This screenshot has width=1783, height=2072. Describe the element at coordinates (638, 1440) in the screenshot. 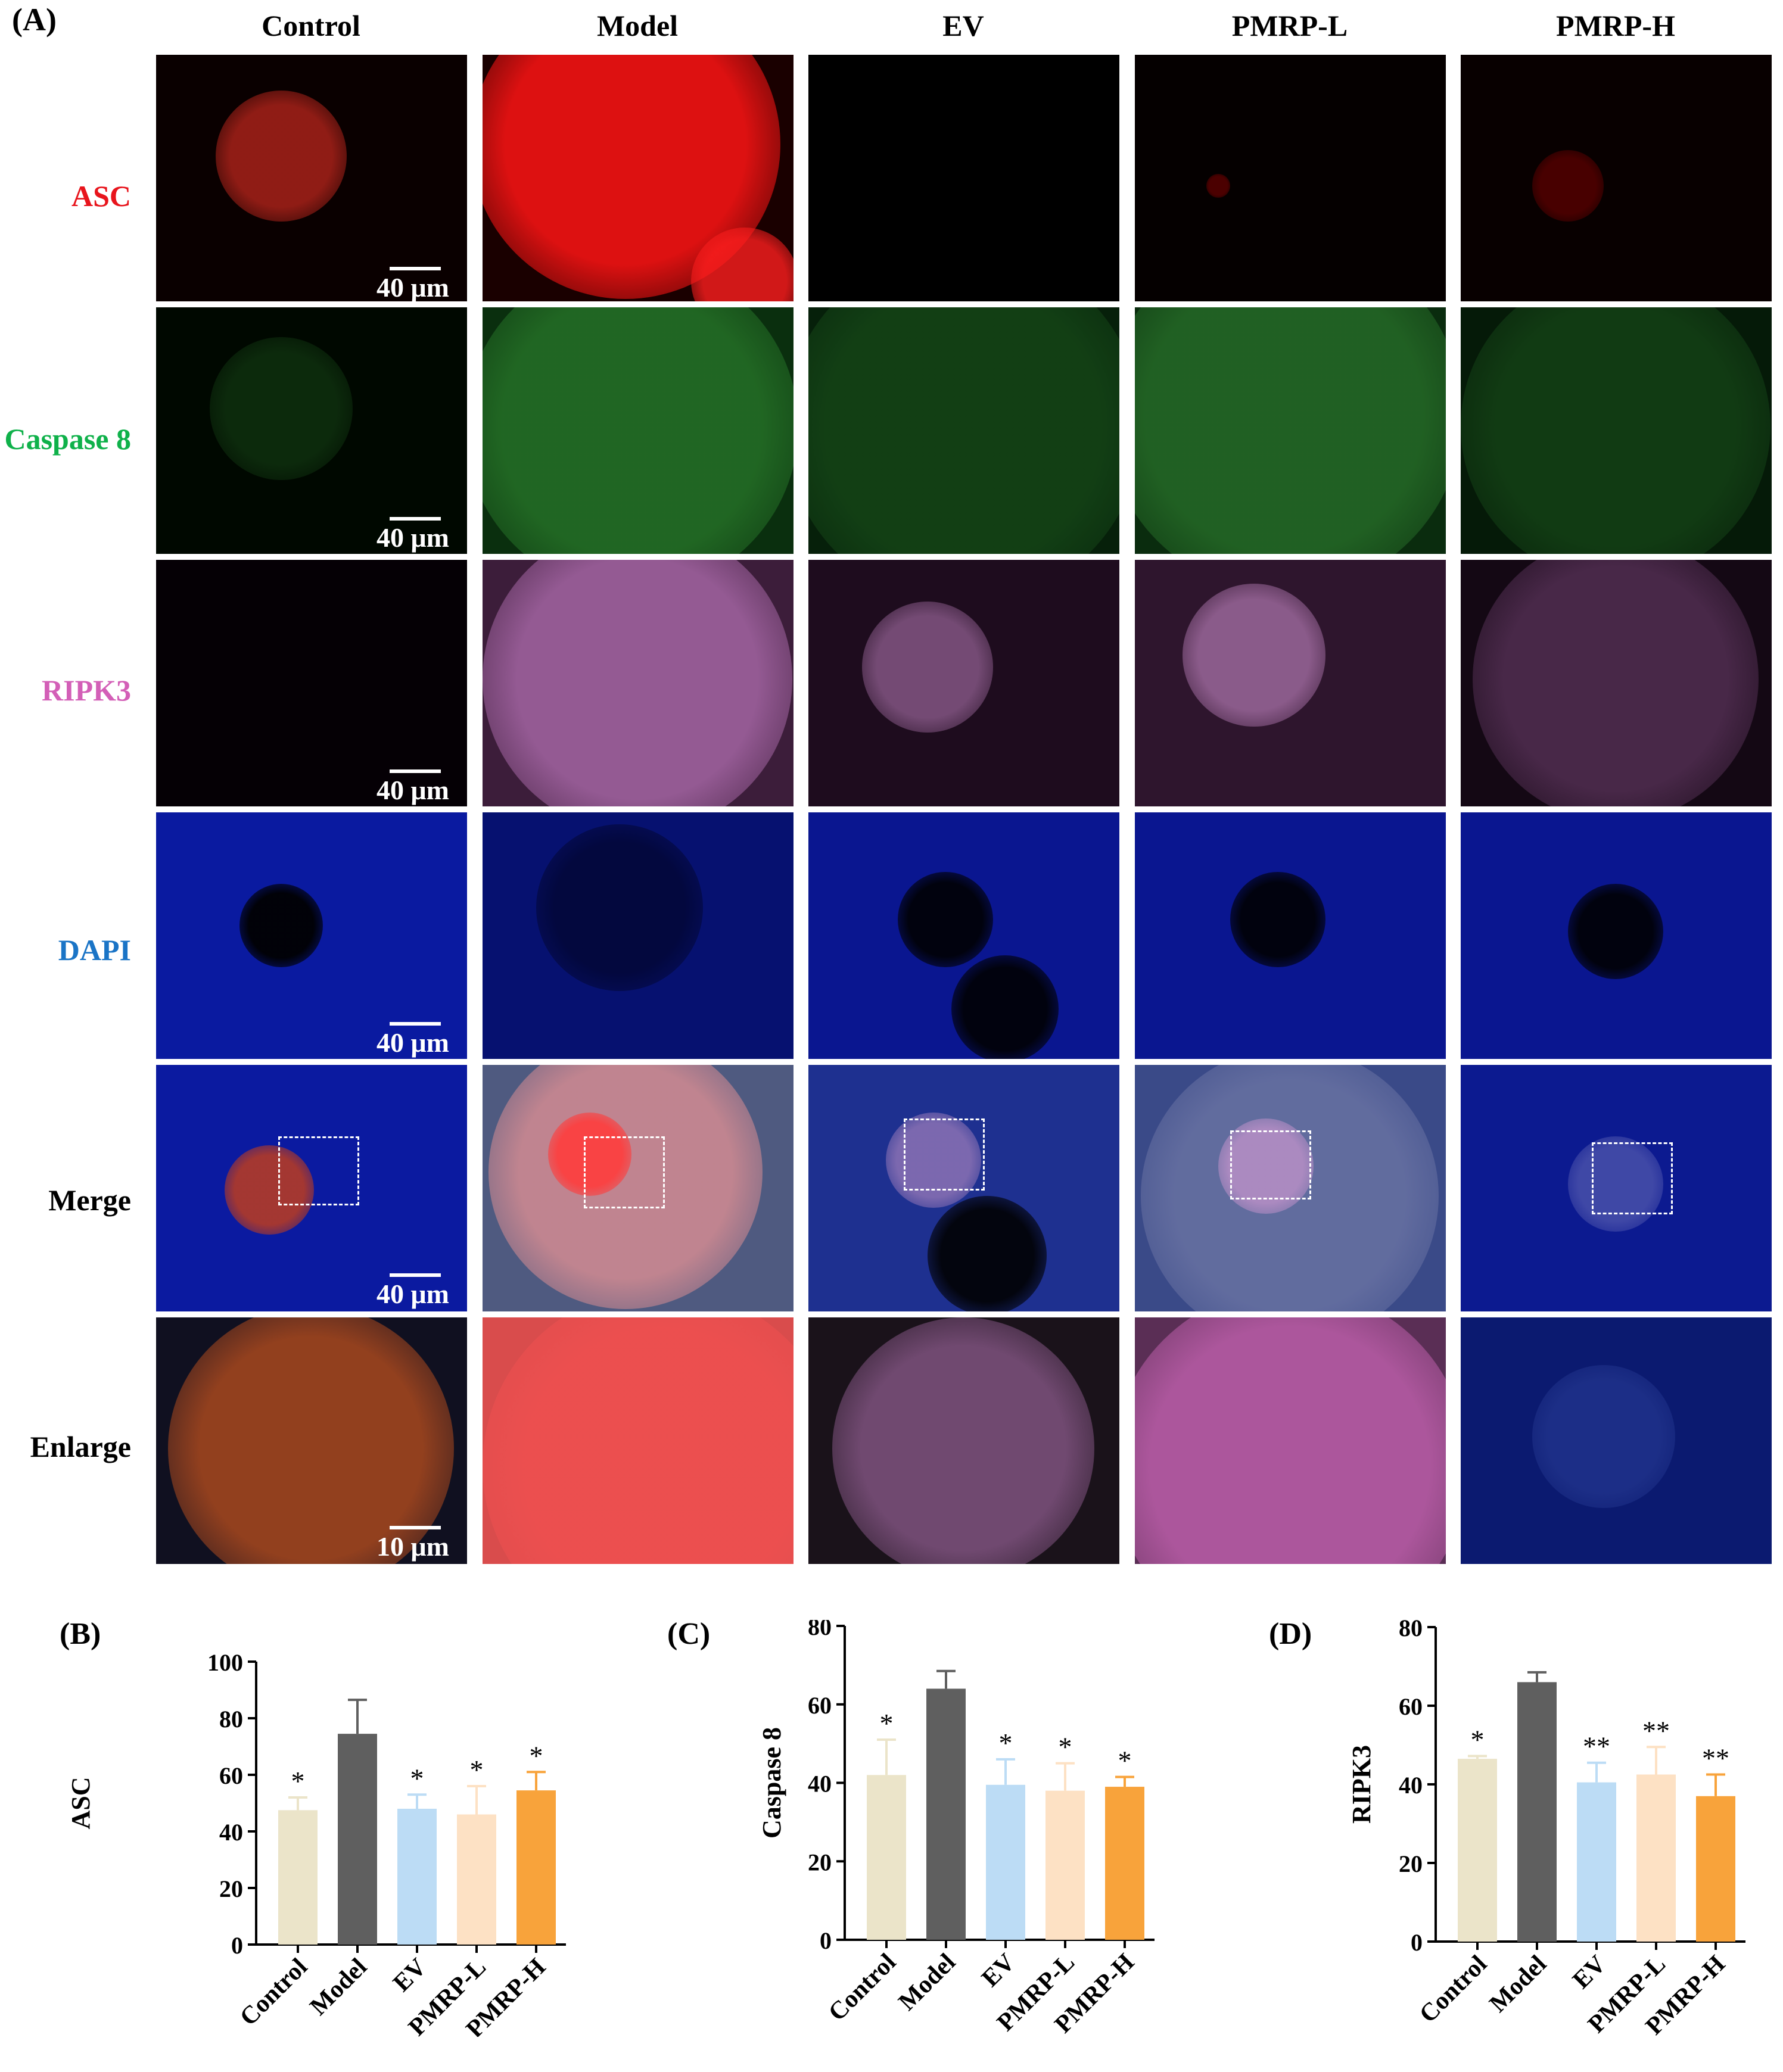

I see `image-enlarge-model` at that location.